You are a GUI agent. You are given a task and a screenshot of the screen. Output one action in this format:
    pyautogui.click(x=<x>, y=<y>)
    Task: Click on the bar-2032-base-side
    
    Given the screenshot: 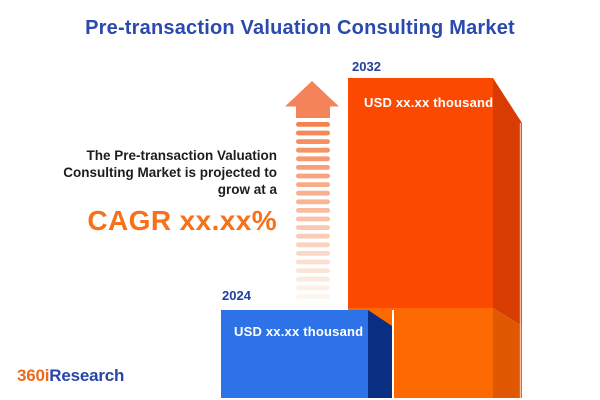 What is the action you would take?
    pyautogui.click(x=507, y=353)
    